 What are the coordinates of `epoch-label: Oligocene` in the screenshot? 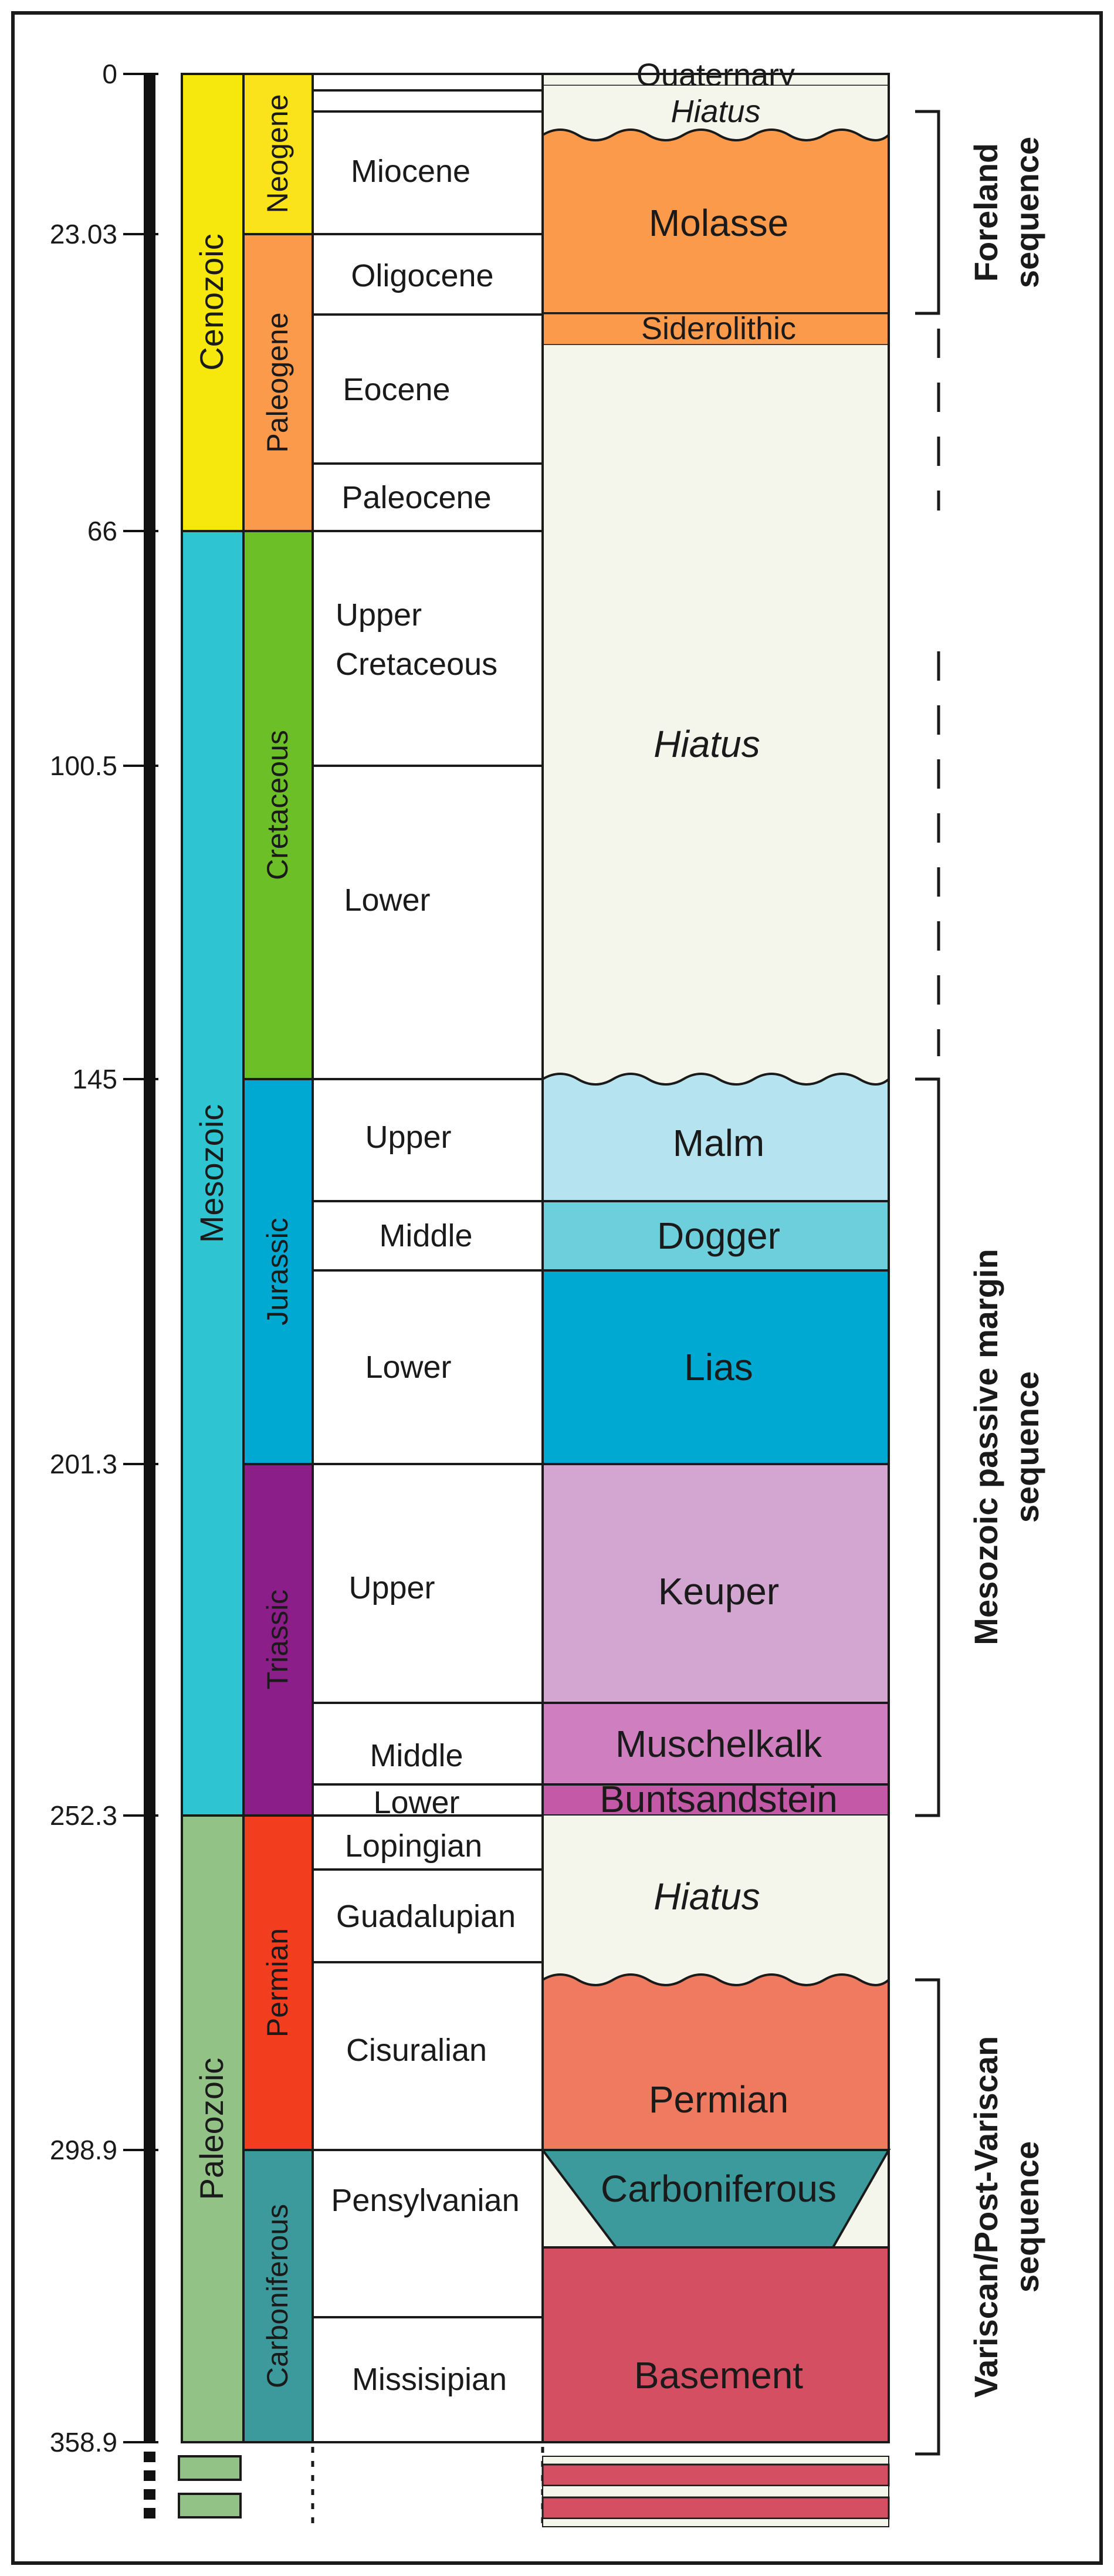 It's located at (422, 275).